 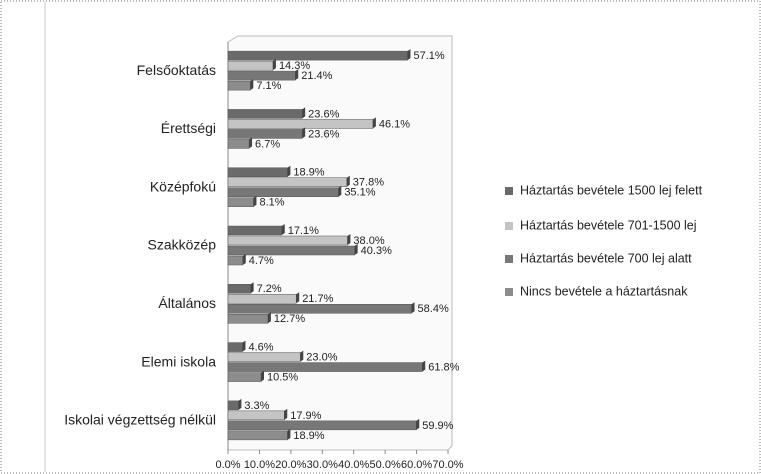 I want to click on value-label: 37.8%, so click(x=368, y=183).